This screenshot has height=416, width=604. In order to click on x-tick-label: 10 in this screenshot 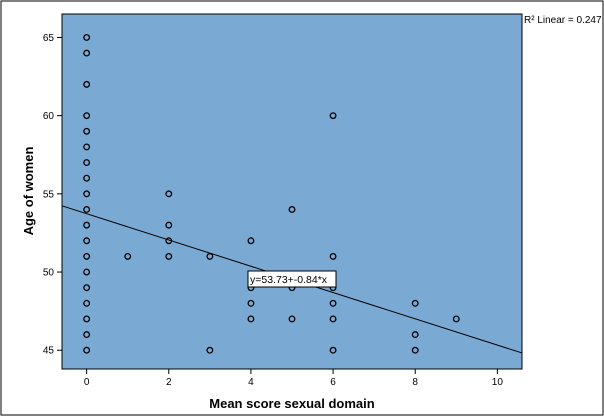, I will do `click(498, 382)`.